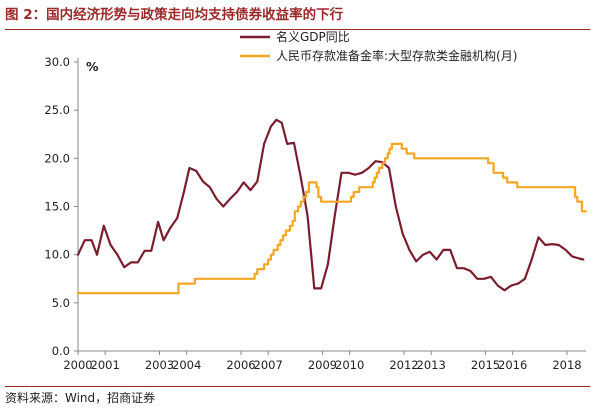 This screenshot has height=417, width=595. Describe the element at coordinates (297, 17) in the screenshot. I see `figure-title: 图 2：国内经济形势与政策走向均支持债券收益率的下行` at that location.